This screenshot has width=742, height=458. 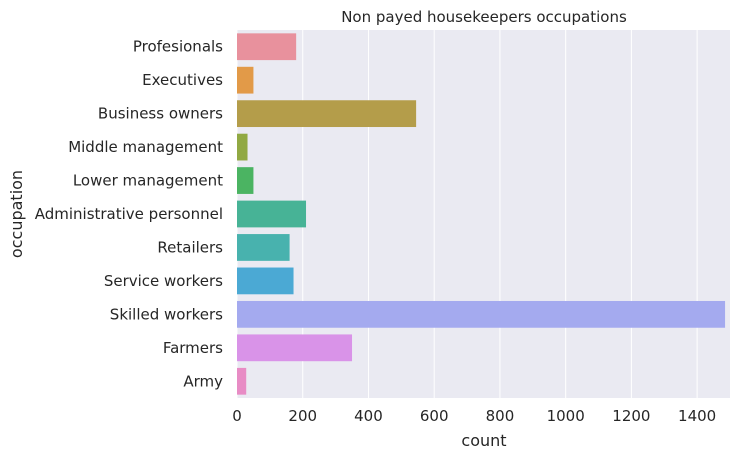 What do you see at coordinates (145, 147) in the screenshot?
I see `y-tick-label: Middle management` at bounding box center [145, 147].